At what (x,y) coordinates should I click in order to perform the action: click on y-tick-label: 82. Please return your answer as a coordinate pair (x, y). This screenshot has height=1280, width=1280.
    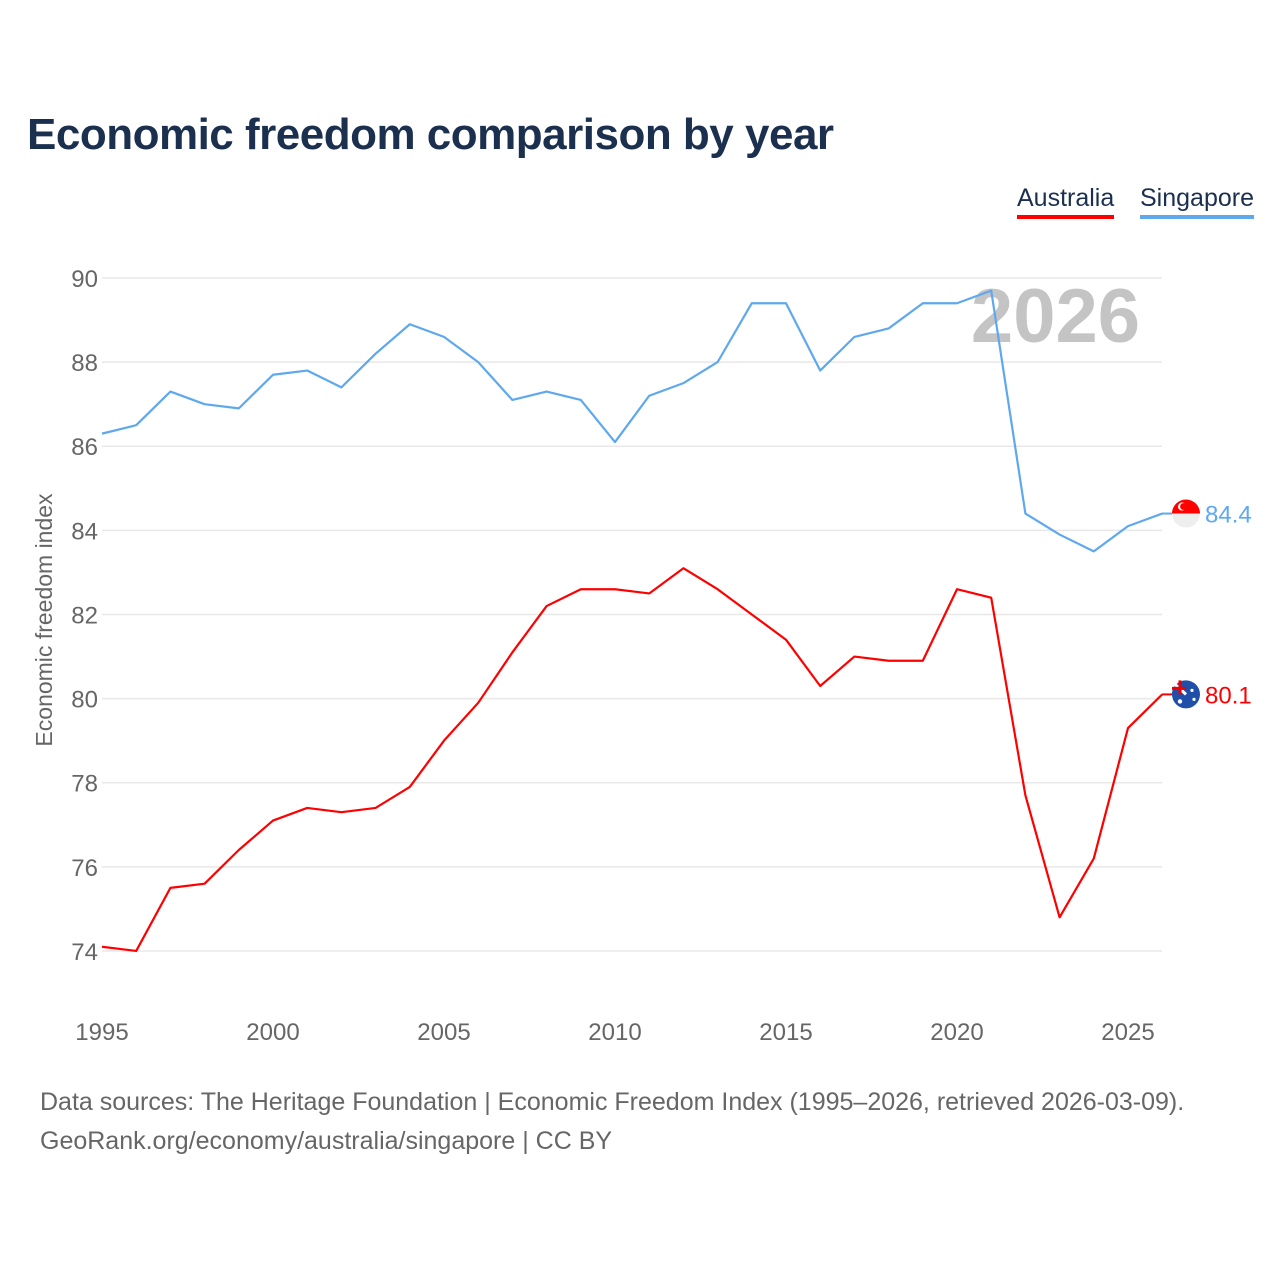
    Looking at the image, I should click on (84, 615).